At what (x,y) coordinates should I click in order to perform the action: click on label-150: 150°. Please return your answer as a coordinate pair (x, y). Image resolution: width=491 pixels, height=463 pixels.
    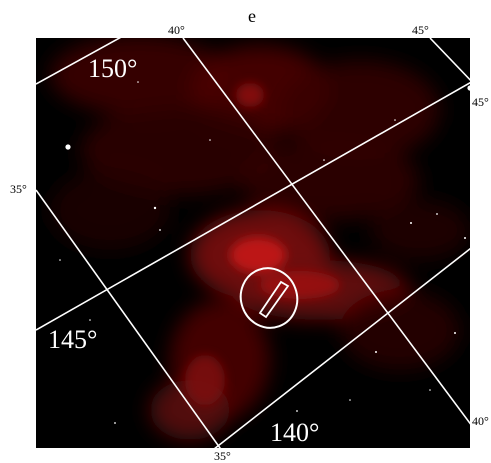
    Looking at the image, I should click on (112, 68).